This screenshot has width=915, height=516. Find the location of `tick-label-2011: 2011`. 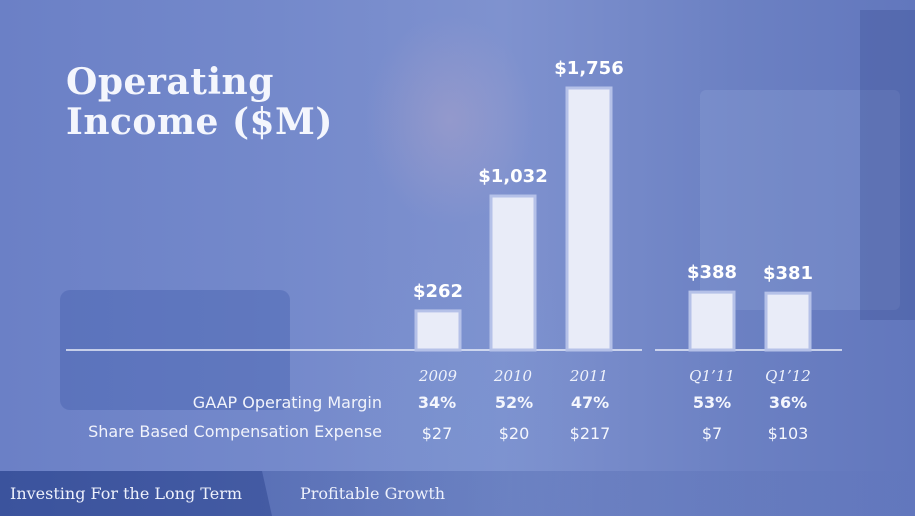

tick-label-2011: 2011 is located at coordinates (588, 376).